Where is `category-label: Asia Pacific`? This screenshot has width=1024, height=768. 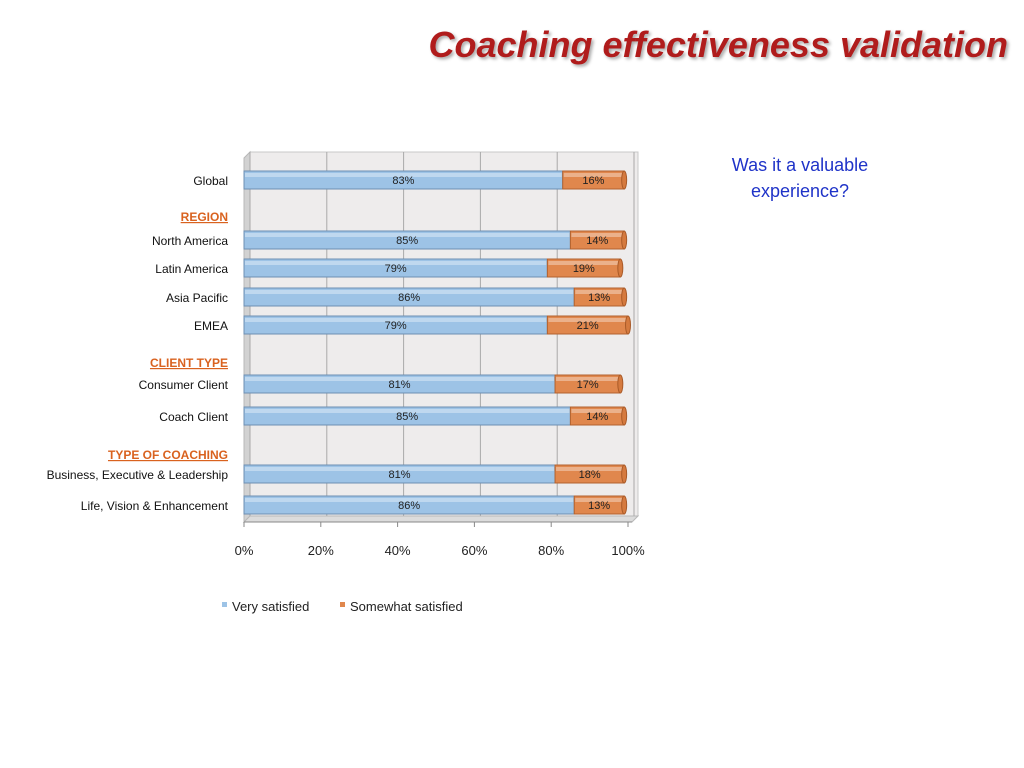
category-label: Asia Pacific is located at coordinates (197, 298).